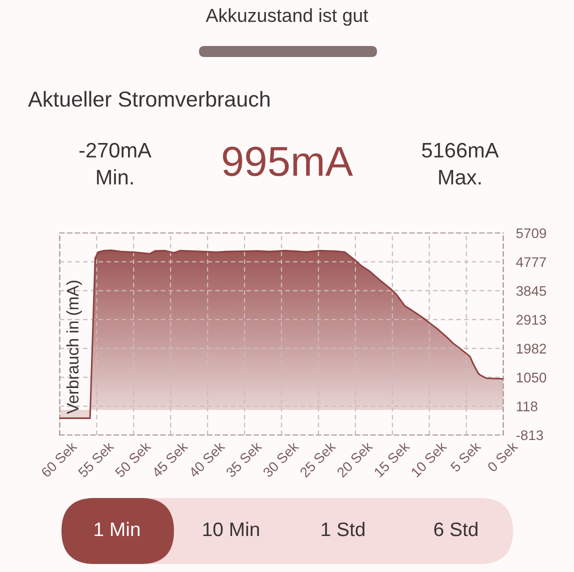 The height and width of the screenshot is (572, 574). I want to click on chart-title: Aktueller Stromverbrauch, so click(149, 98).